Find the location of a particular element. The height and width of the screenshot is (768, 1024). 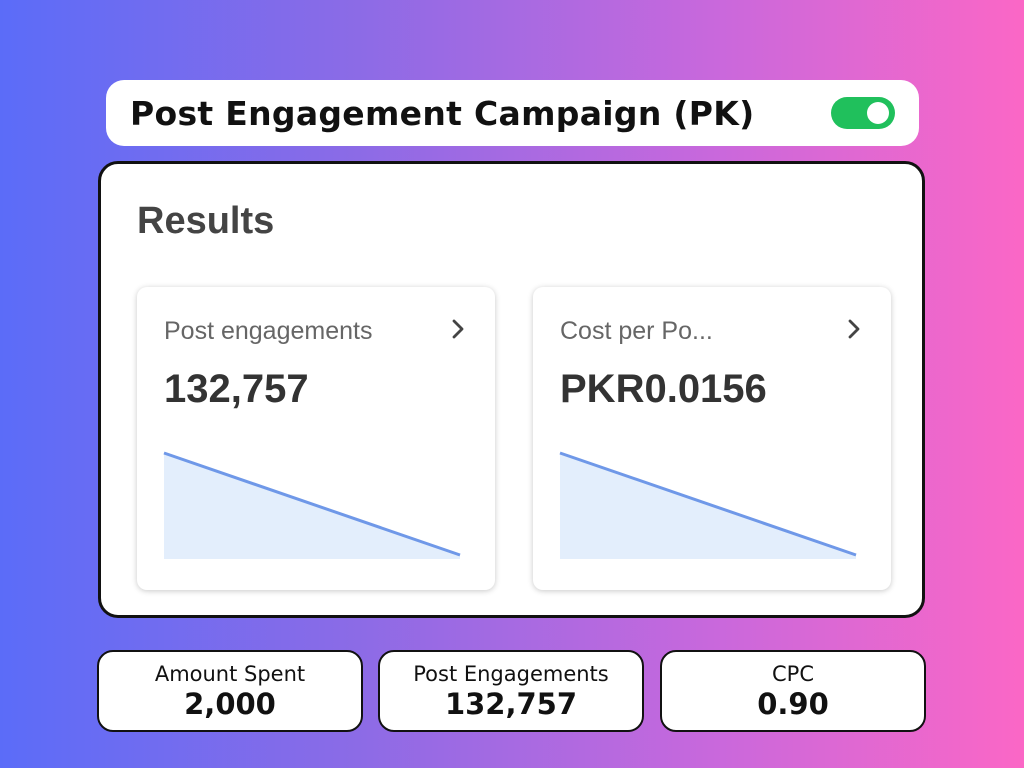

stat-value: 132,757 is located at coordinates (511, 704).